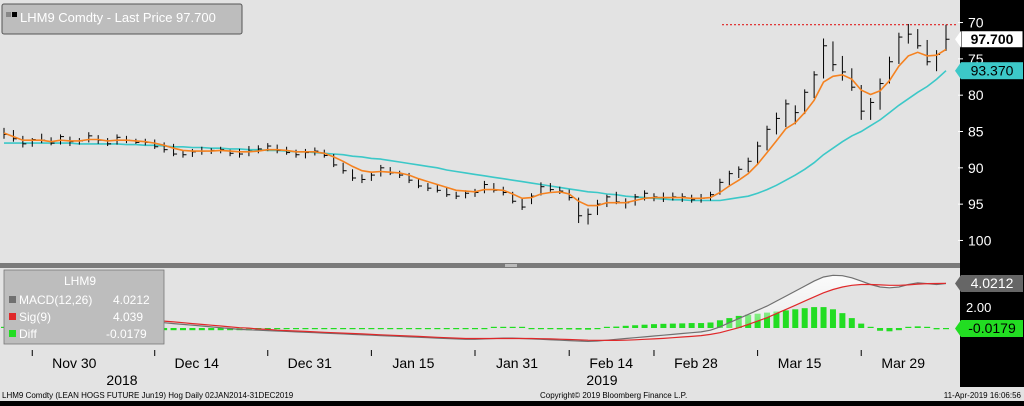 The width and height of the screenshot is (1024, 406). I want to click on diff-label: Diff, so click(28, 334).